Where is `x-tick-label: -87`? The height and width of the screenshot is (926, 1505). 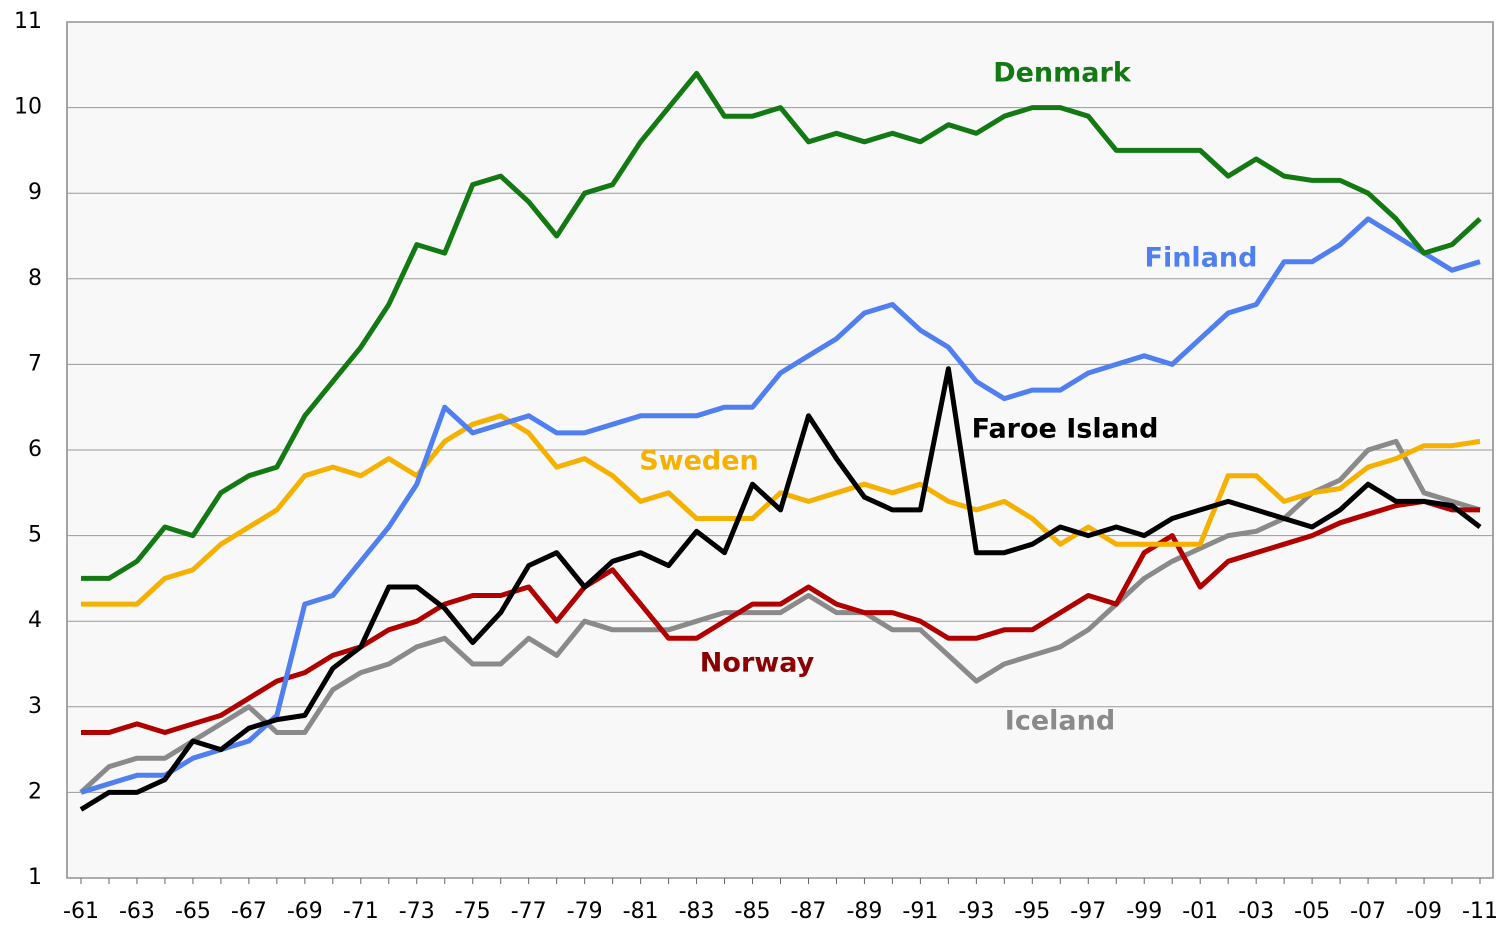 x-tick-label: -87 is located at coordinates (809, 911).